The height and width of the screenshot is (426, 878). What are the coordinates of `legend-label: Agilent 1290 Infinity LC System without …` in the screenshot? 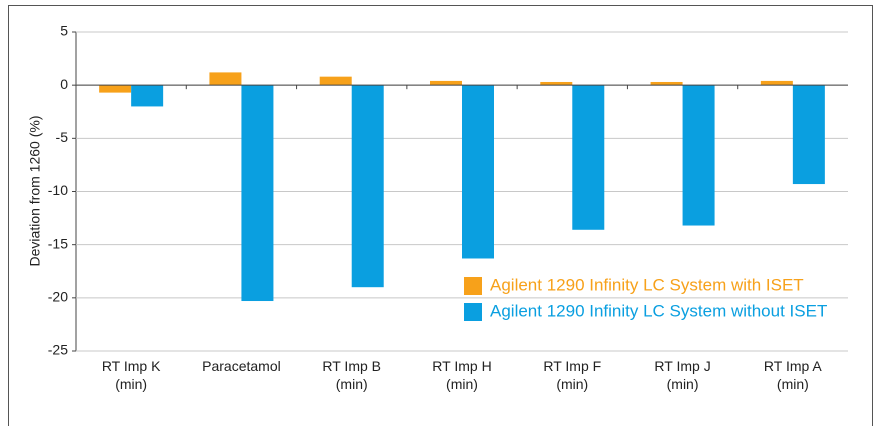 It's located at (658, 310).